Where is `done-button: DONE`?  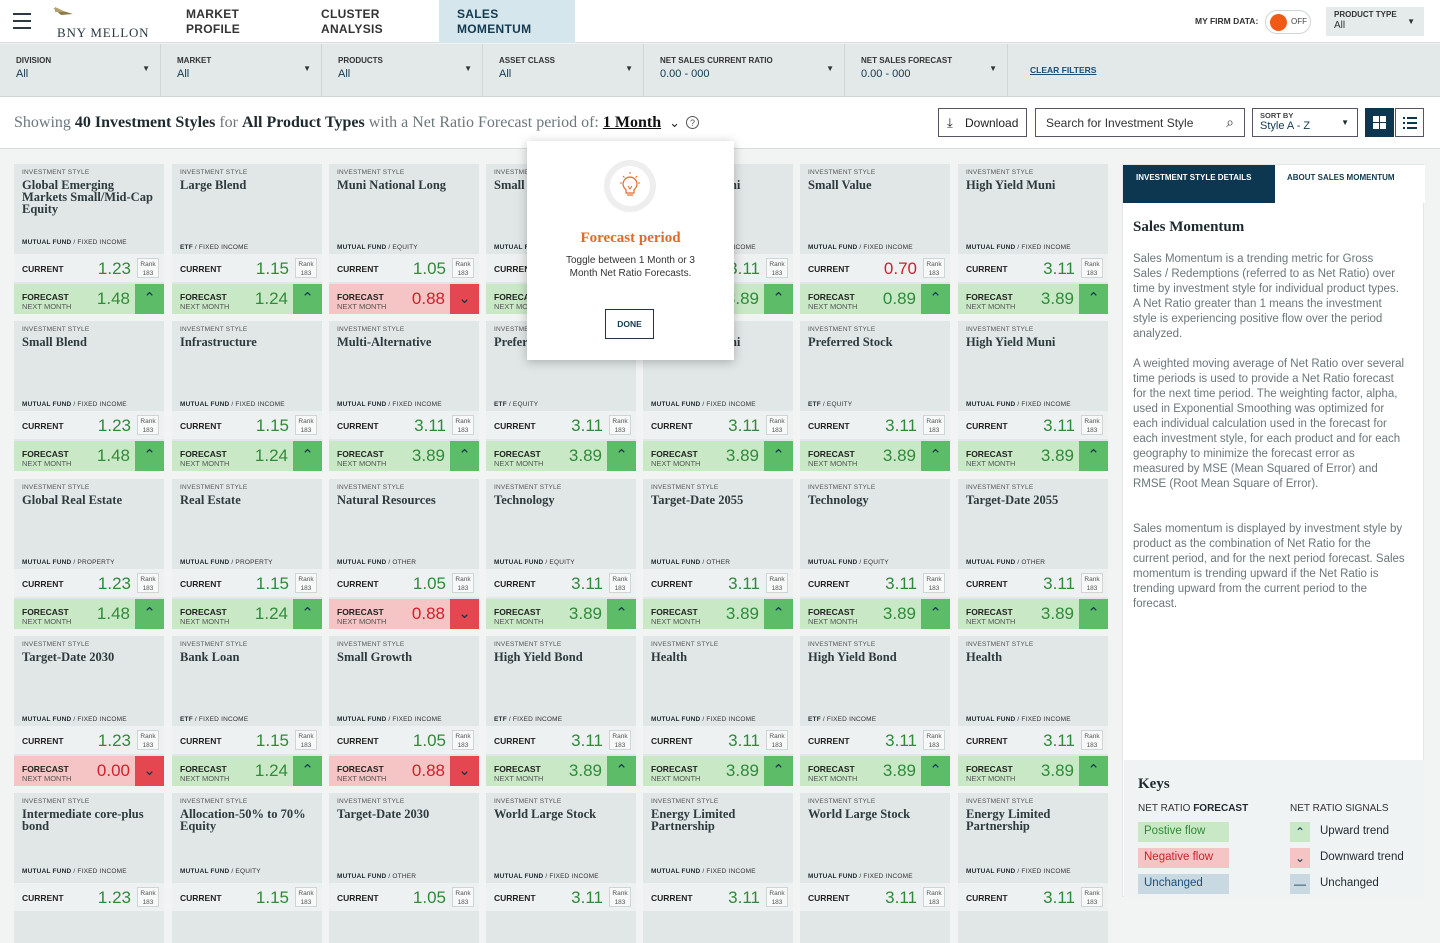 done-button: DONE is located at coordinates (629, 324).